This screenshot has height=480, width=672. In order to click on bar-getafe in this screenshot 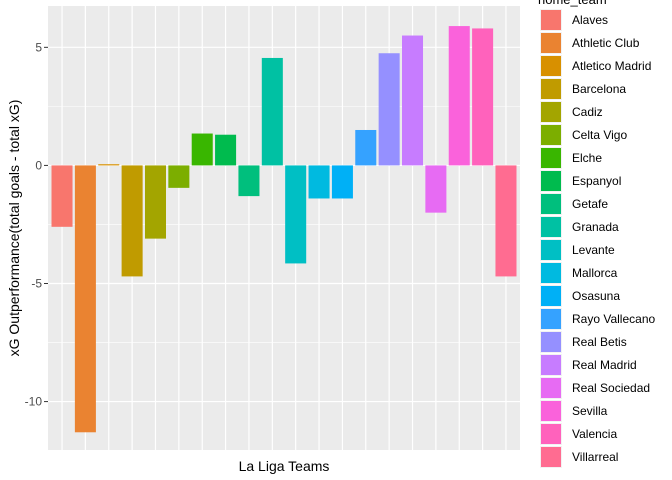, I will do `click(249, 181)`.